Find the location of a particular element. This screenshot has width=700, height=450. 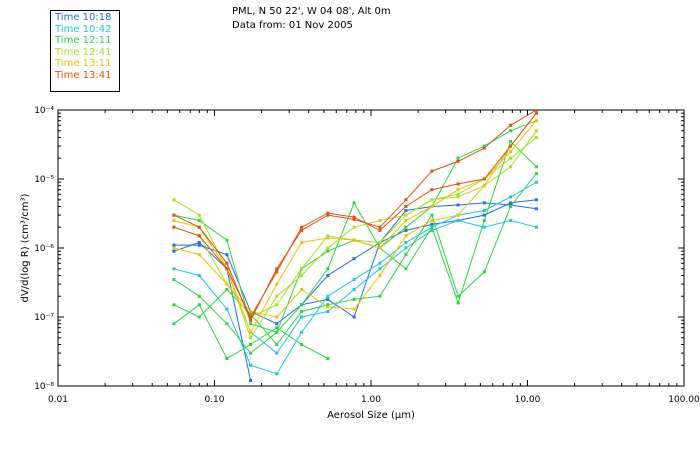

y-axis-label: dV/d(log R) (cm³/cm³) is located at coordinates (25, 247).